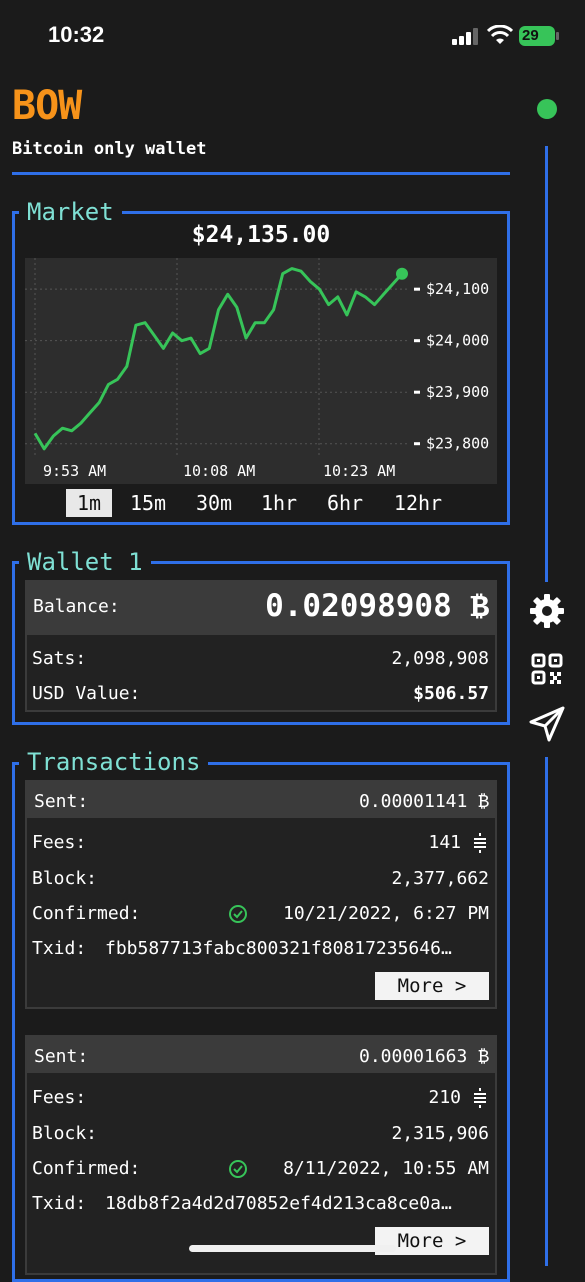 This screenshot has width=585, height=1282. What do you see at coordinates (345, 503) in the screenshot?
I see `timeframe-6hr: 6hr` at bounding box center [345, 503].